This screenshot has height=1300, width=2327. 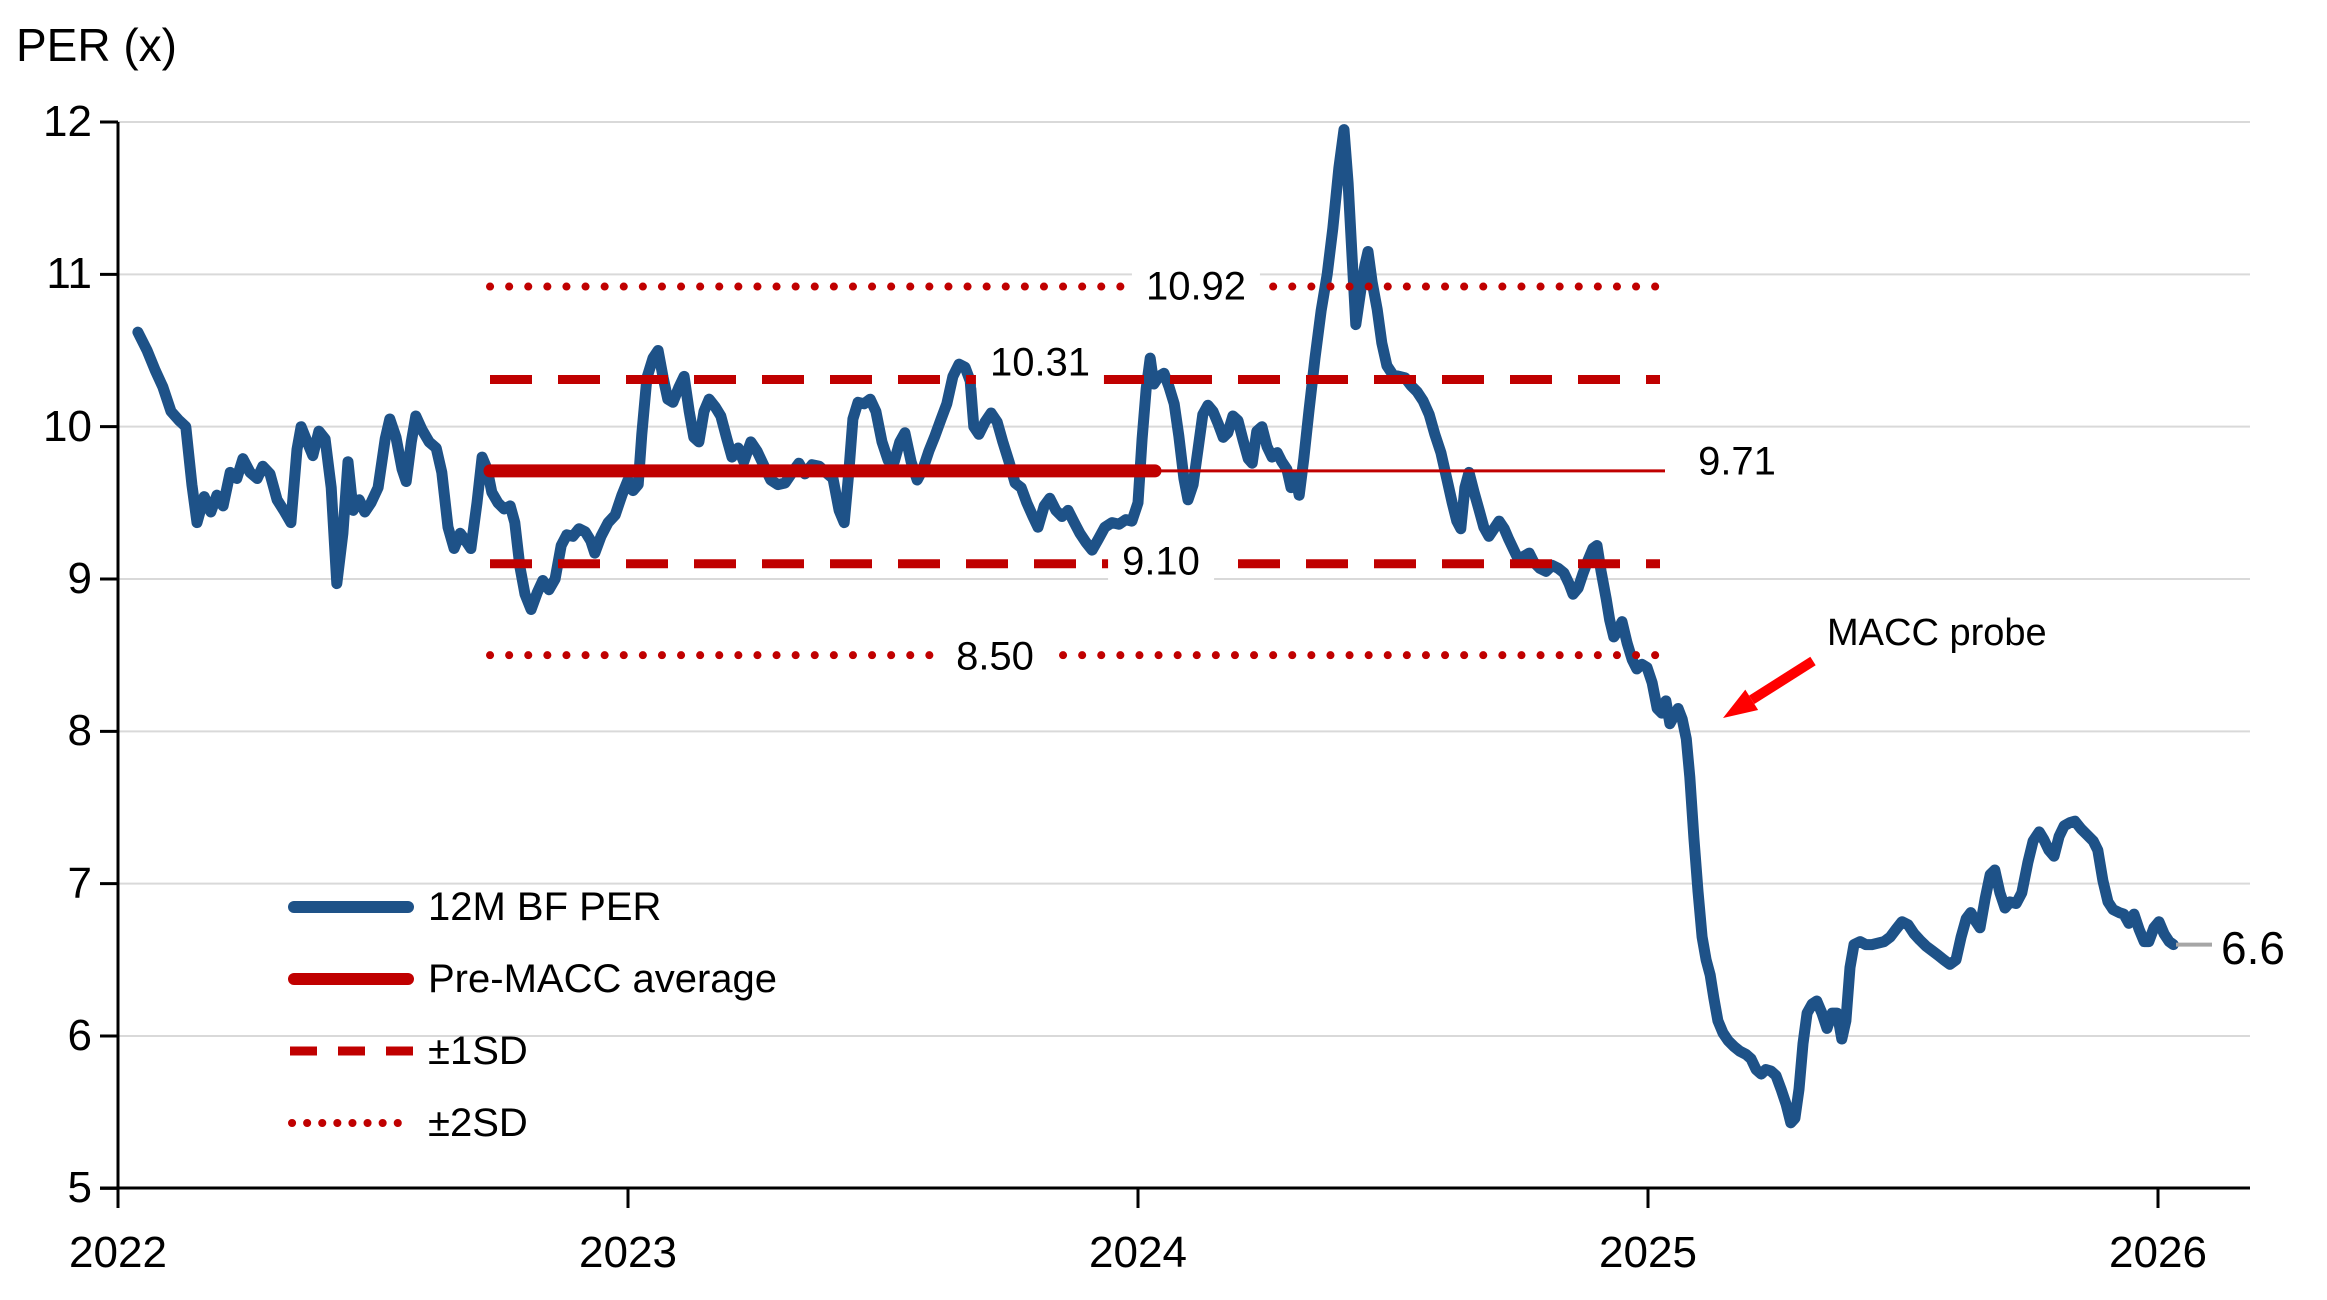 What do you see at coordinates (1161, 562) in the screenshot?
I see `ref-line-label-minus1sd: 9.10` at bounding box center [1161, 562].